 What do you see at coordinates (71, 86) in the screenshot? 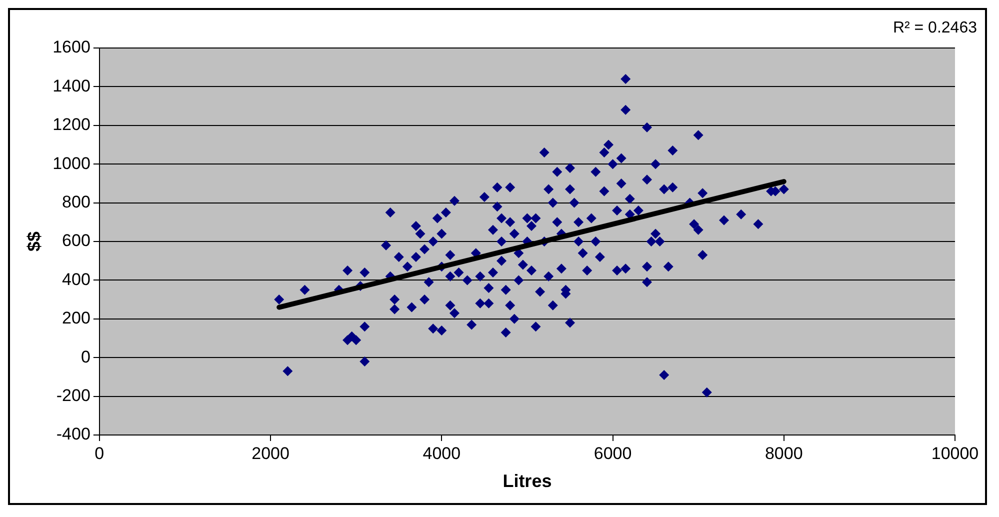
I see `y-tick-label: 1400` at bounding box center [71, 86].